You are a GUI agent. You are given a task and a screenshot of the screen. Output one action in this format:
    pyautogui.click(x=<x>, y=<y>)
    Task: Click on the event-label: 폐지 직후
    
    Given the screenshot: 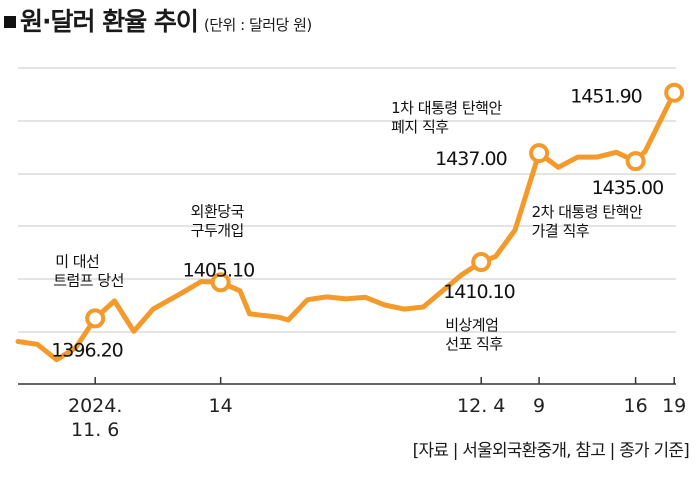 What is the action you would take?
    pyautogui.click(x=420, y=127)
    